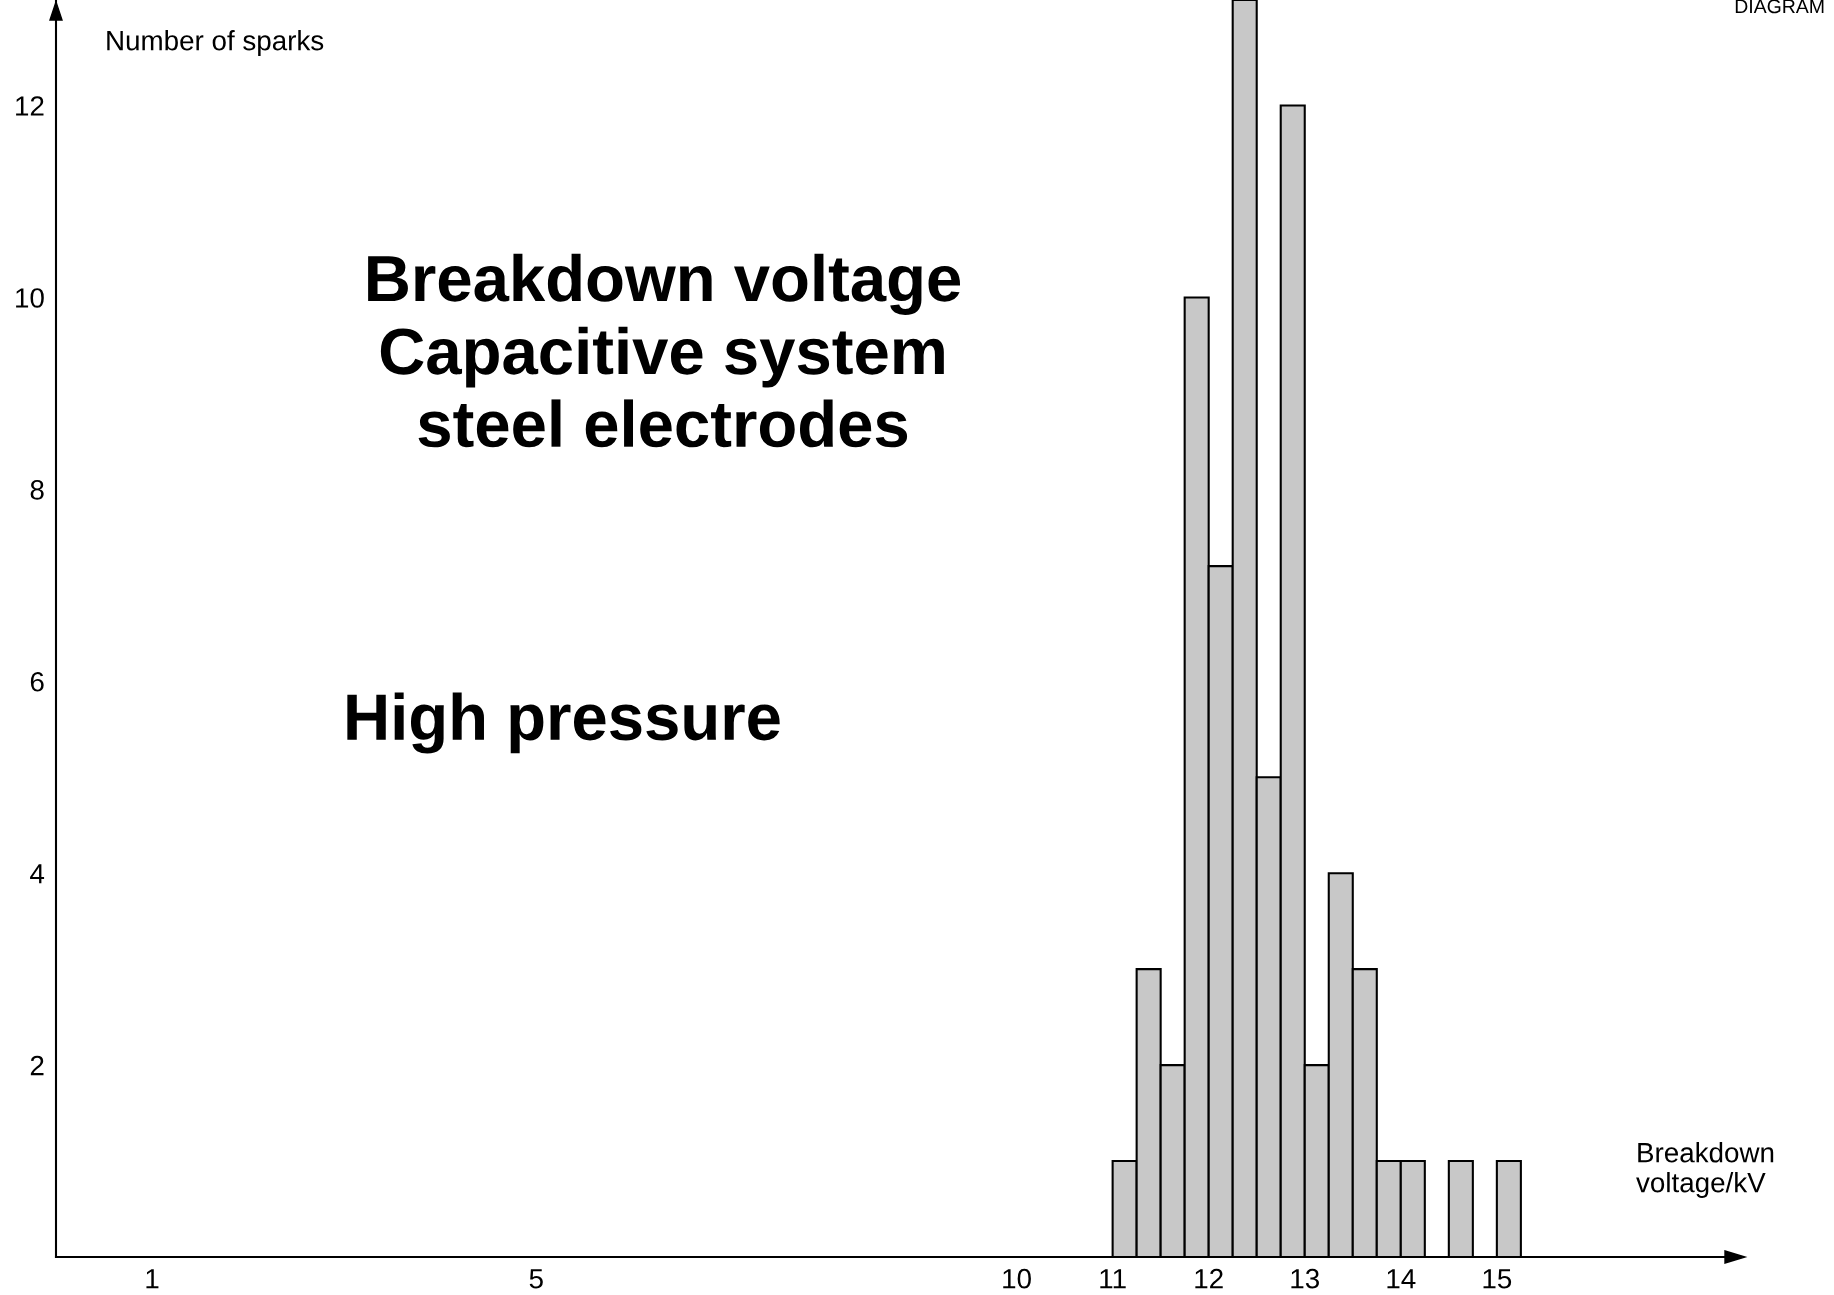  What do you see at coordinates (1113, 1279) in the screenshot?
I see `x-tick-label: 11` at bounding box center [1113, 1279].